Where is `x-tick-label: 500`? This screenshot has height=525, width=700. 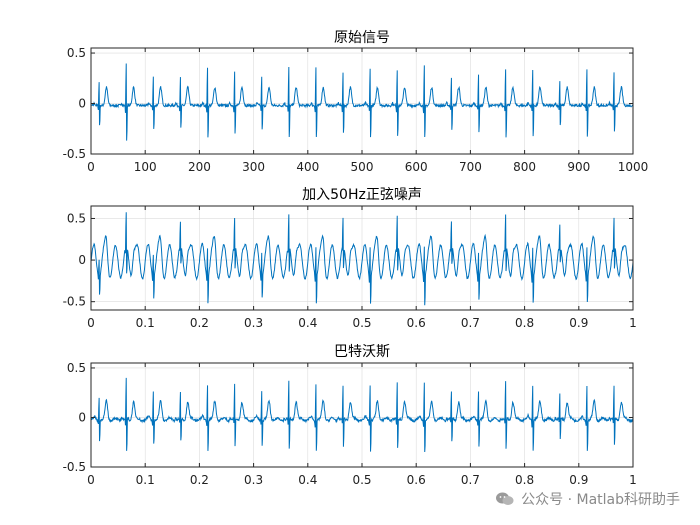
x-tick-label: 500 is located at coordinates (362, 167).